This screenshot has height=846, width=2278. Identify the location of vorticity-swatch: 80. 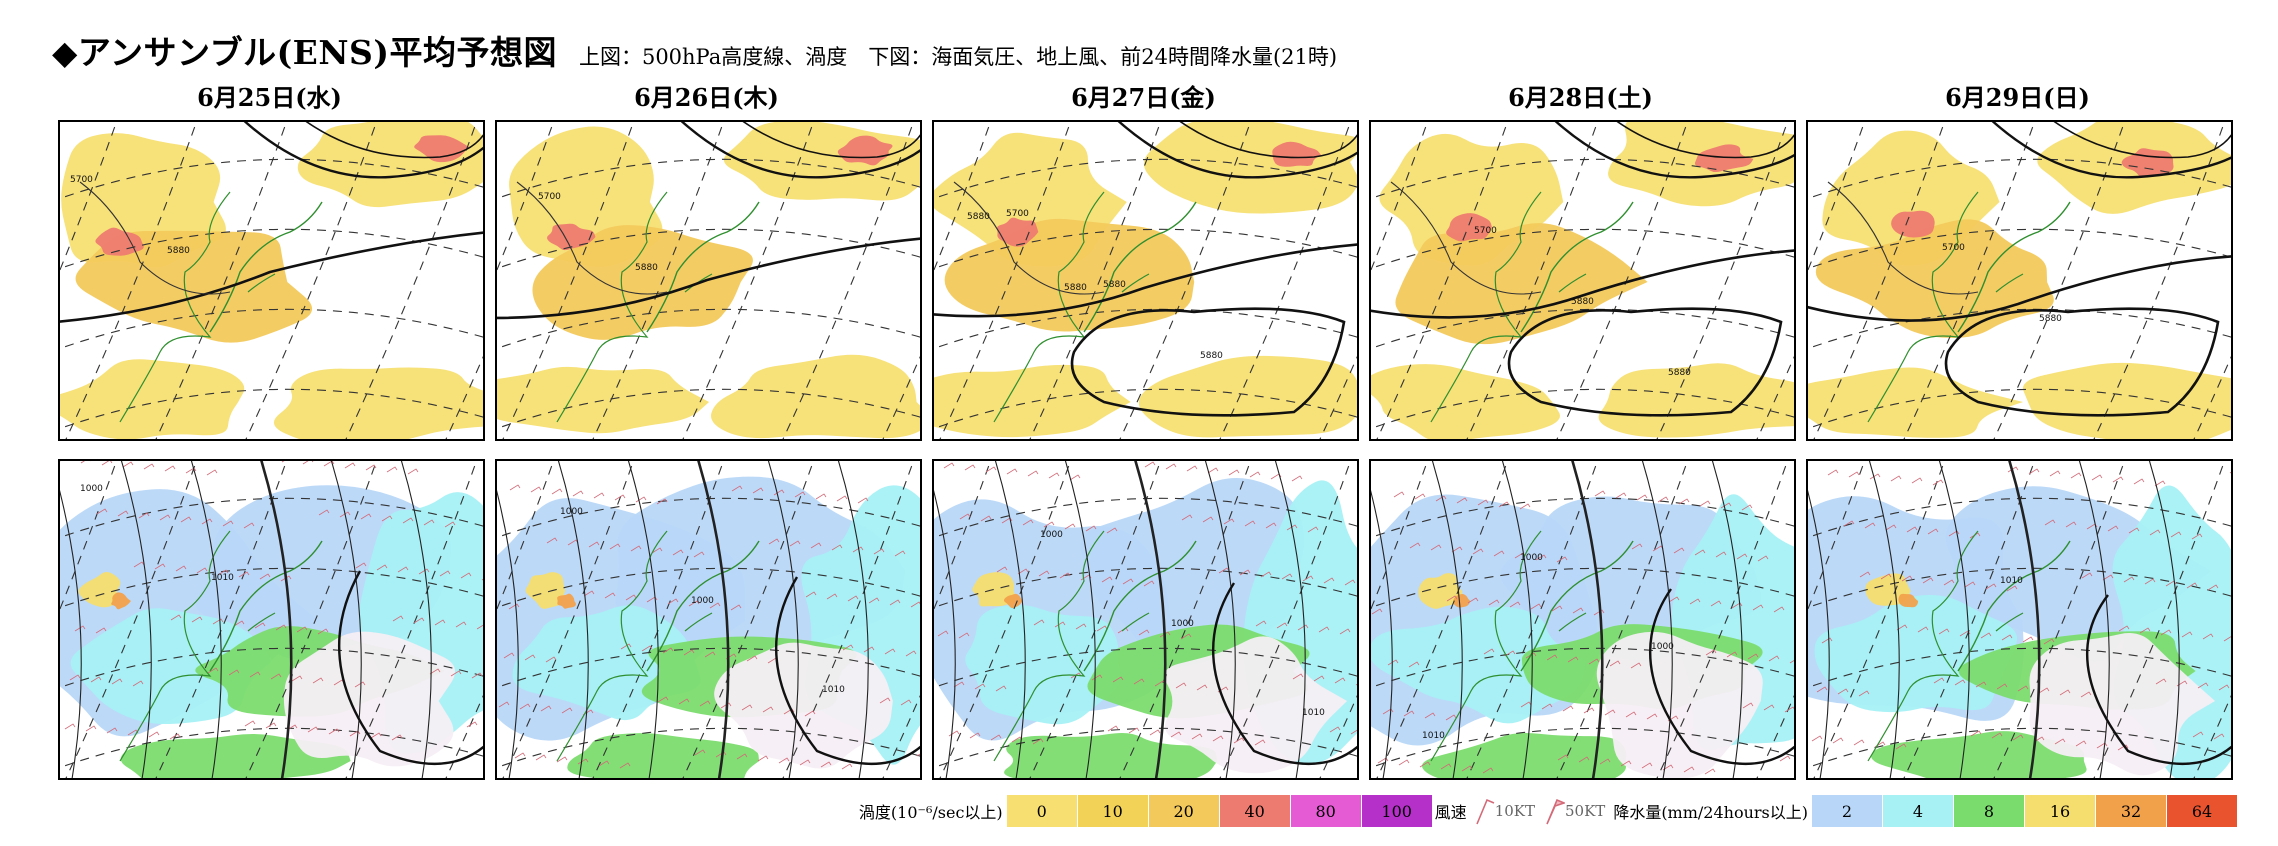
(1326, 811).